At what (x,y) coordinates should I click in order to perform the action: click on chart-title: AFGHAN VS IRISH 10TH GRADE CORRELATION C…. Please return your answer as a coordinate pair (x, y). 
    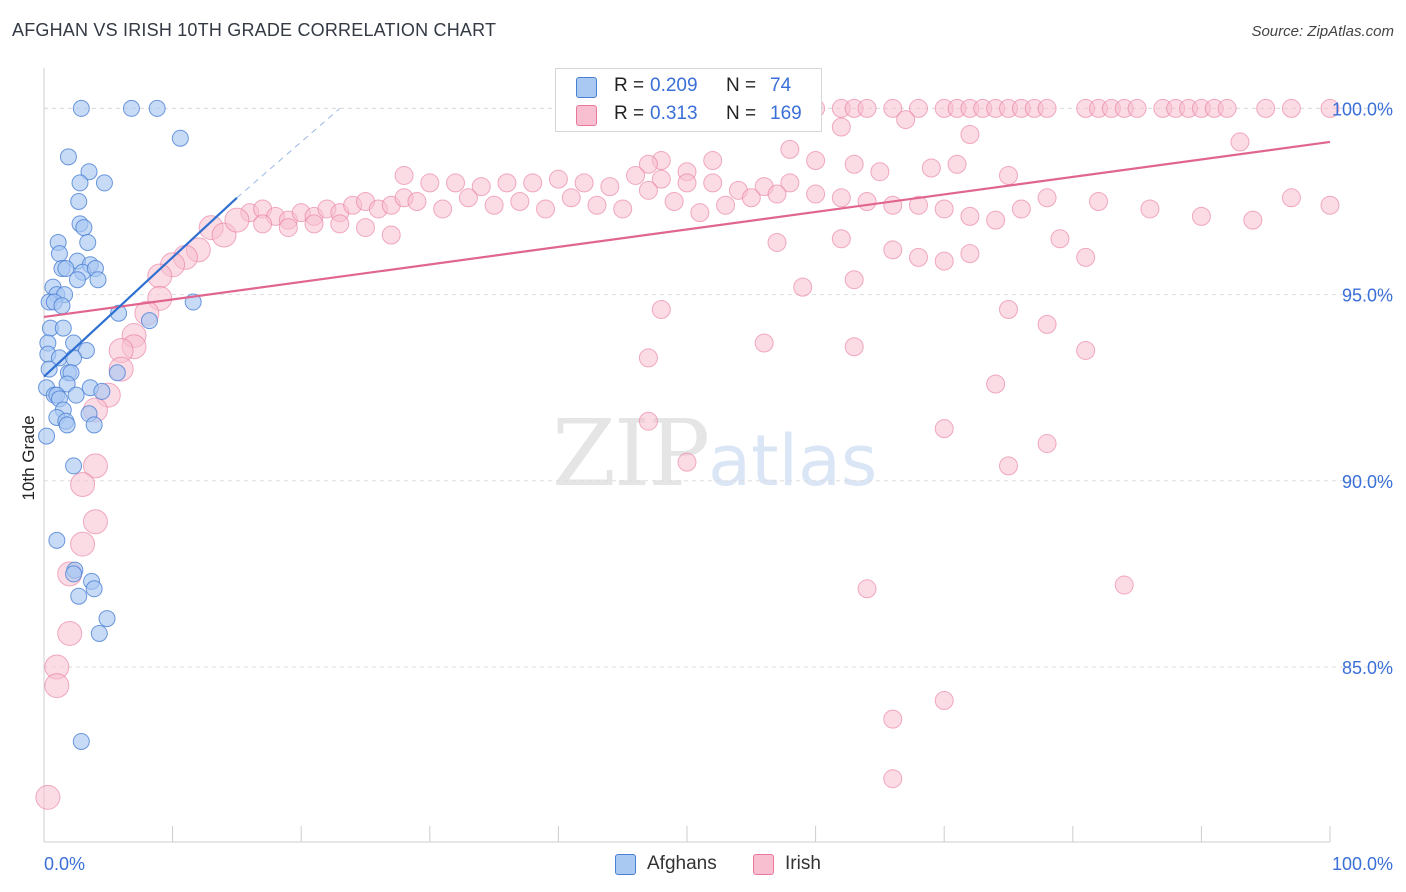
    Looking at the image, I should click on (254, 30).